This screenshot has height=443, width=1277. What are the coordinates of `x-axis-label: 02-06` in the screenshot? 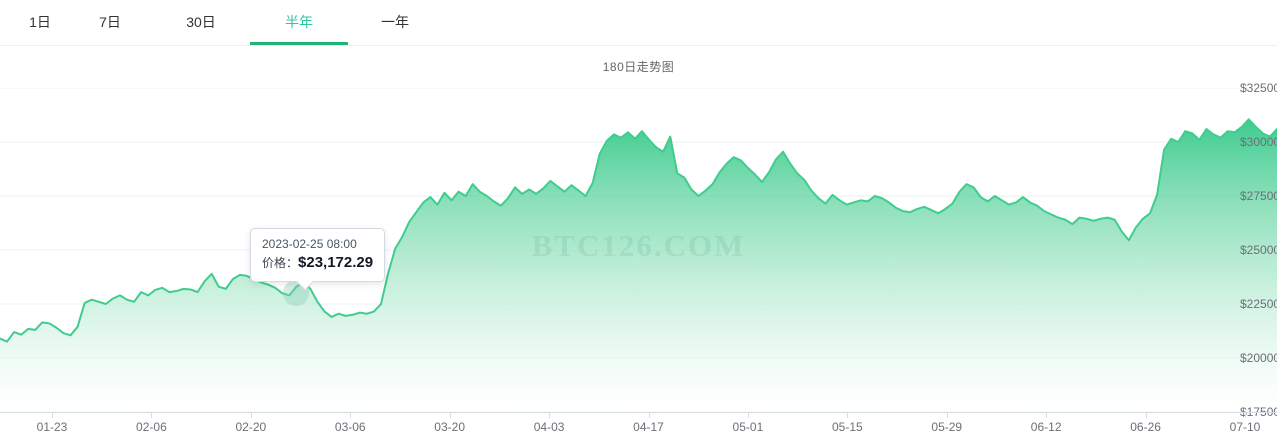 It's located at (151, 427).